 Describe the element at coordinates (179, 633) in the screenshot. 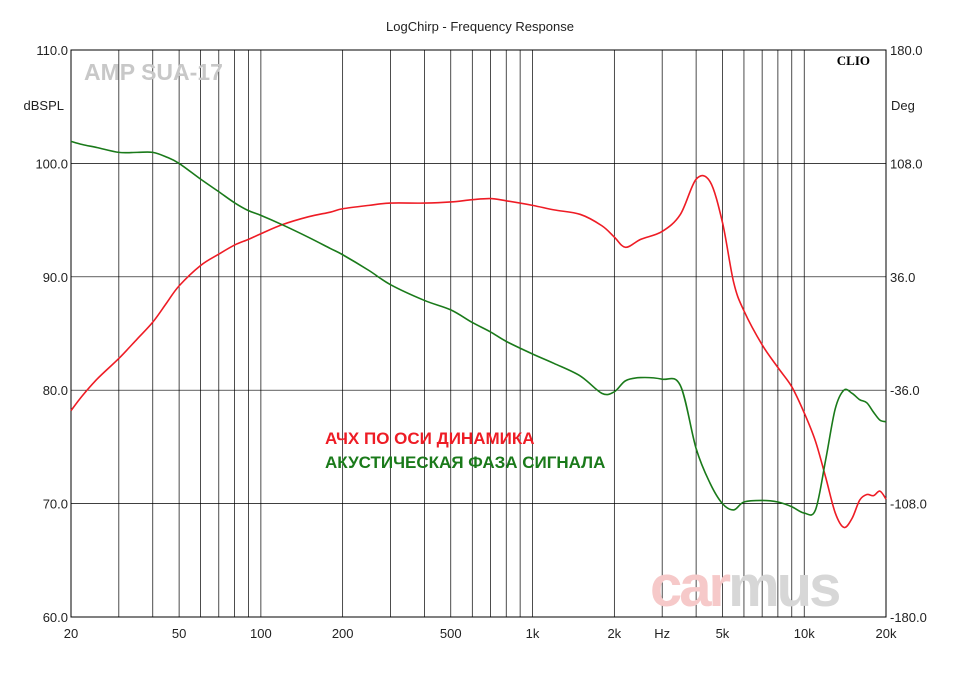

I see `x-tick-label: 50` at that location.